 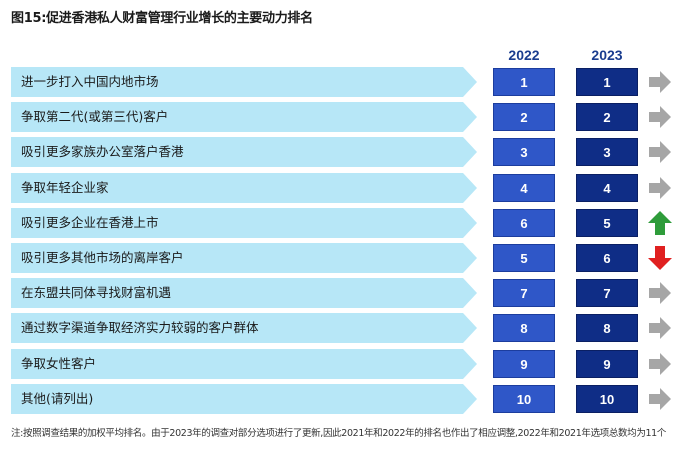 What do you see at coordinates (607, 188) in the screenshot?
I see `rank-2023-cell: 4` at bounding box center [607, 188].